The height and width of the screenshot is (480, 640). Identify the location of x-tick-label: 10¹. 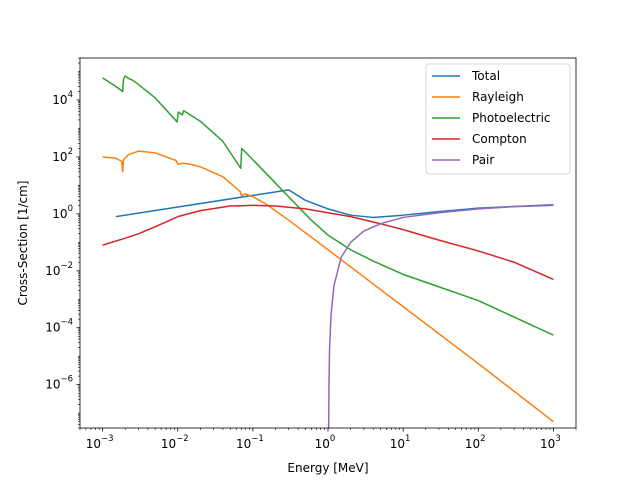
(400, 442).